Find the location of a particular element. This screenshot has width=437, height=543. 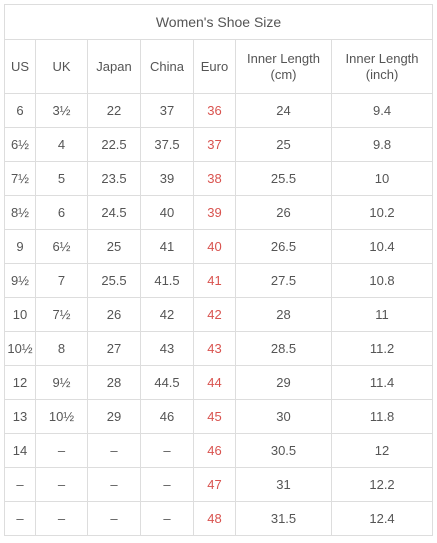

column-header-china: China is located at coordinates (167, 66).